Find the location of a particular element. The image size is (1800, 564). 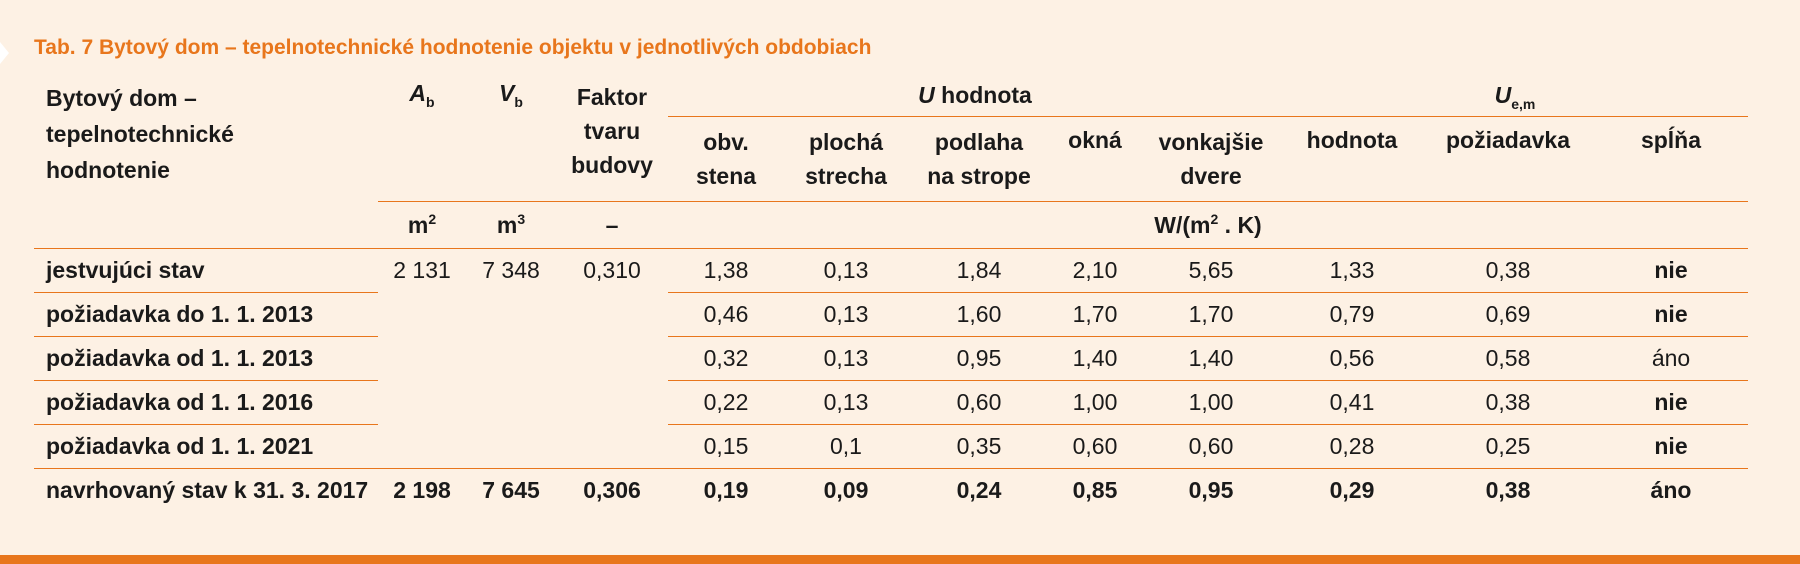

header-outer-wall: obv. stena is located at coordinates (726, 159).